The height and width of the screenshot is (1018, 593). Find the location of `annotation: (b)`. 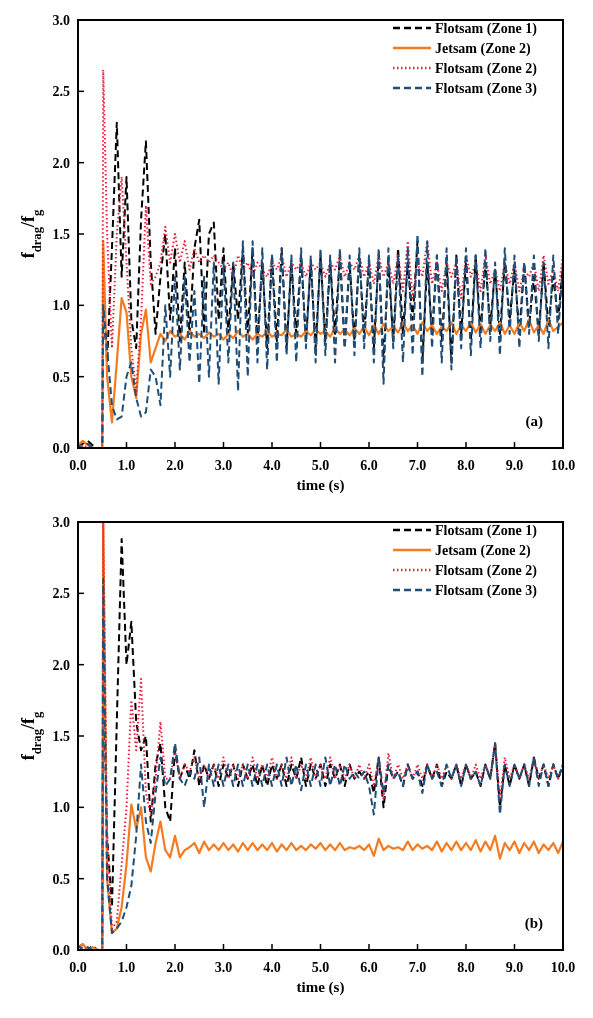

annotation: (b) is located at coordinates (533, 923).